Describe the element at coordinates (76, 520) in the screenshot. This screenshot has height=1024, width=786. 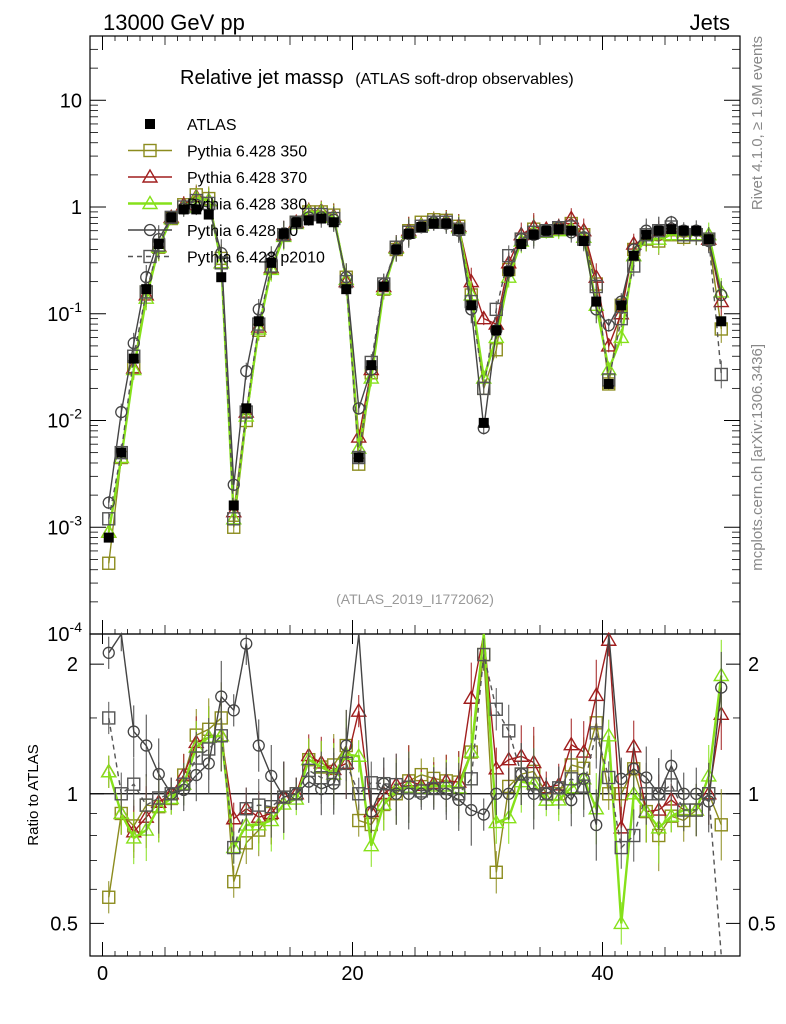
I see `y-tick-exponent: -3` at that location.